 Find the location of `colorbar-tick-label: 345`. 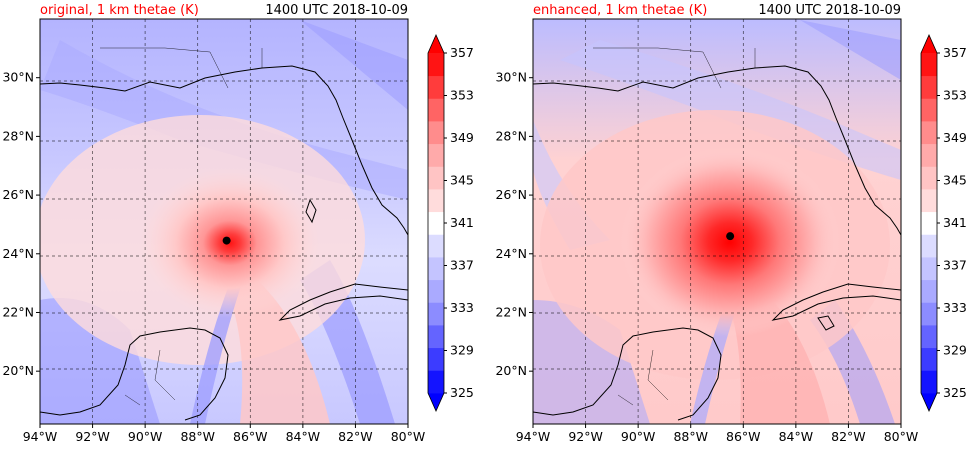

colorbar-tick-label: 345 is located at coordinates (955, 180).